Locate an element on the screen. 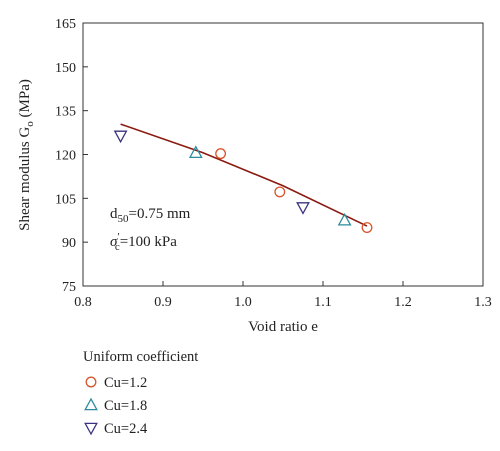  legend: Uniform coefficient Cu=1.2 Cu=1.8 Cu=2.4 is located at coordinates (140, 393).